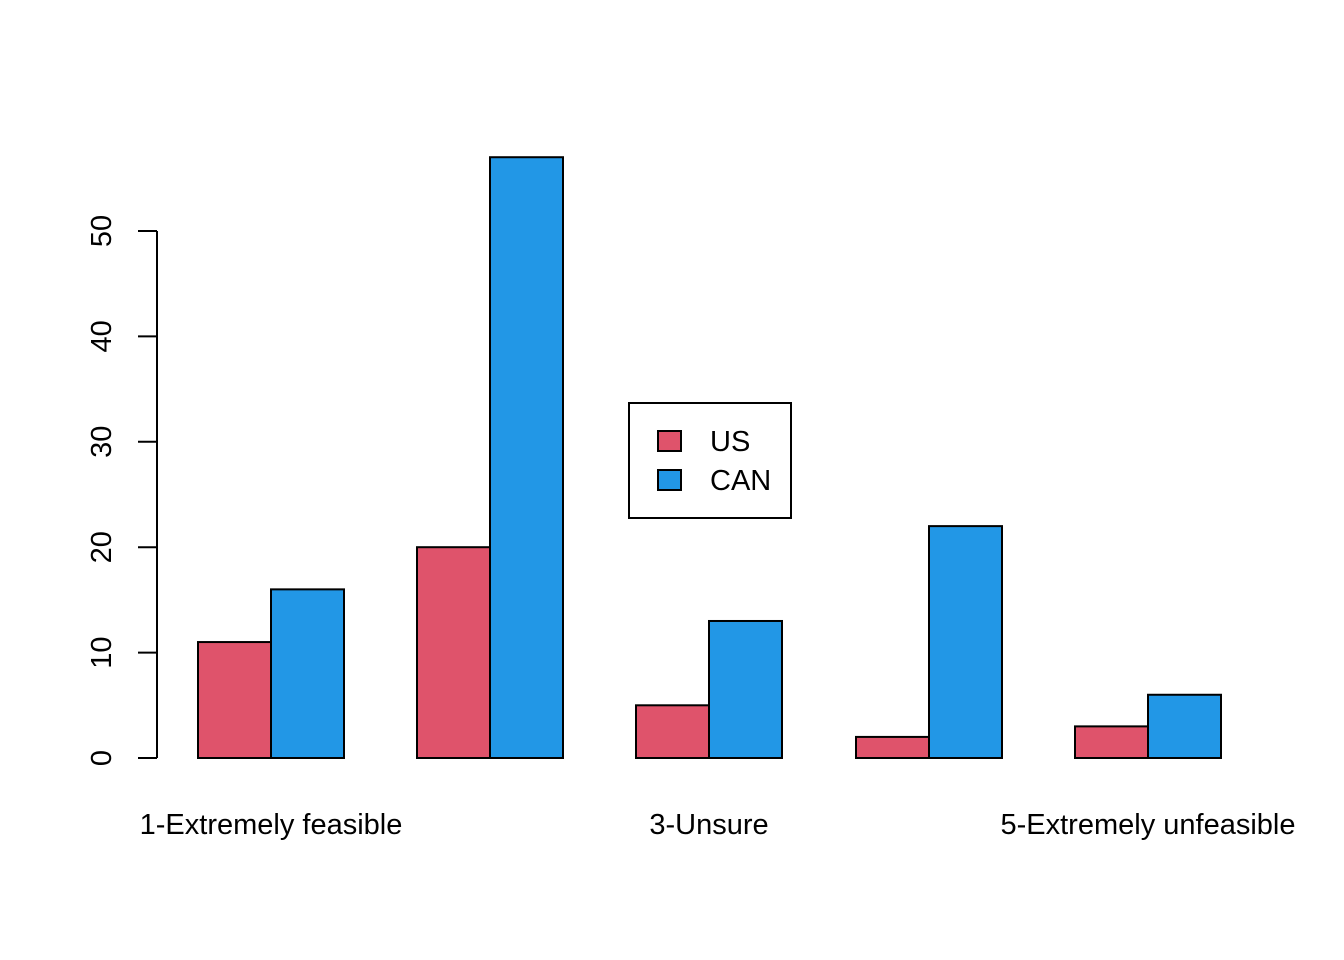 The height and width of the screenshot is (960, 1344). What do you see at coordinates (730, 442) in the screenshot?
I see `legend-label-us: US` at bounding box center [730, 442].